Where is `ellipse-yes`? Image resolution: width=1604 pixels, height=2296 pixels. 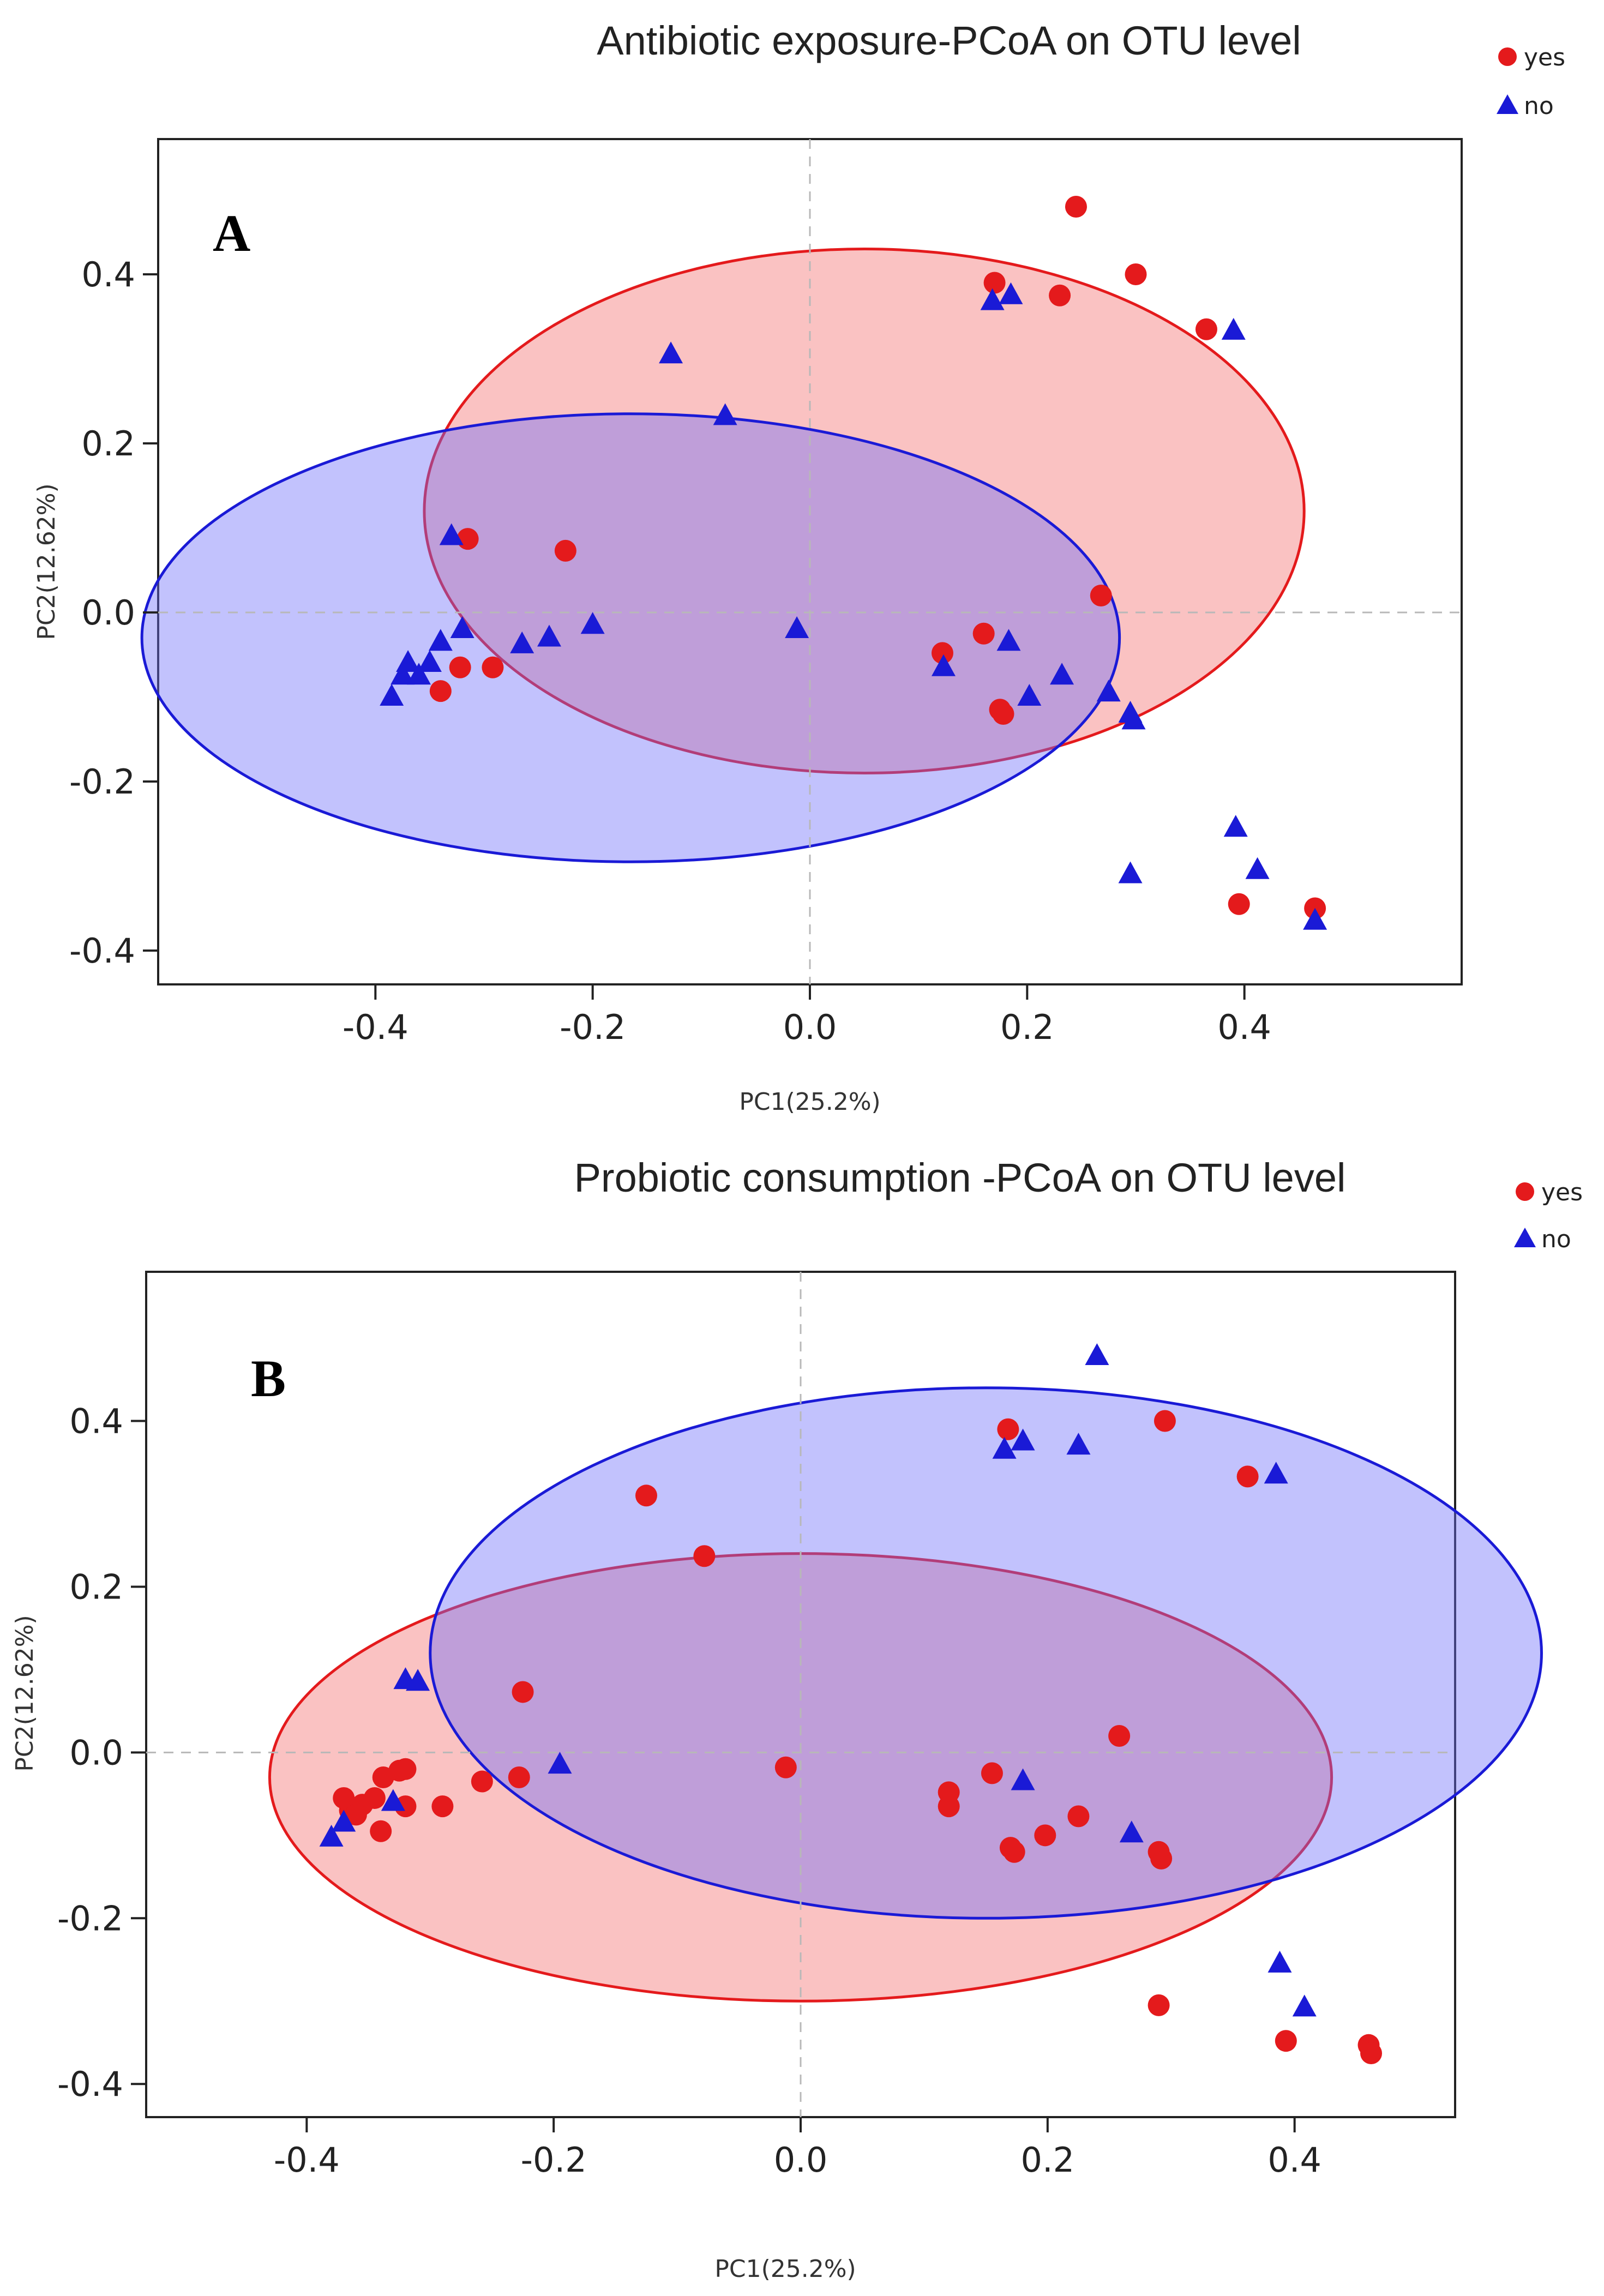
ellipse-yes is located at coordinates (865, 511).